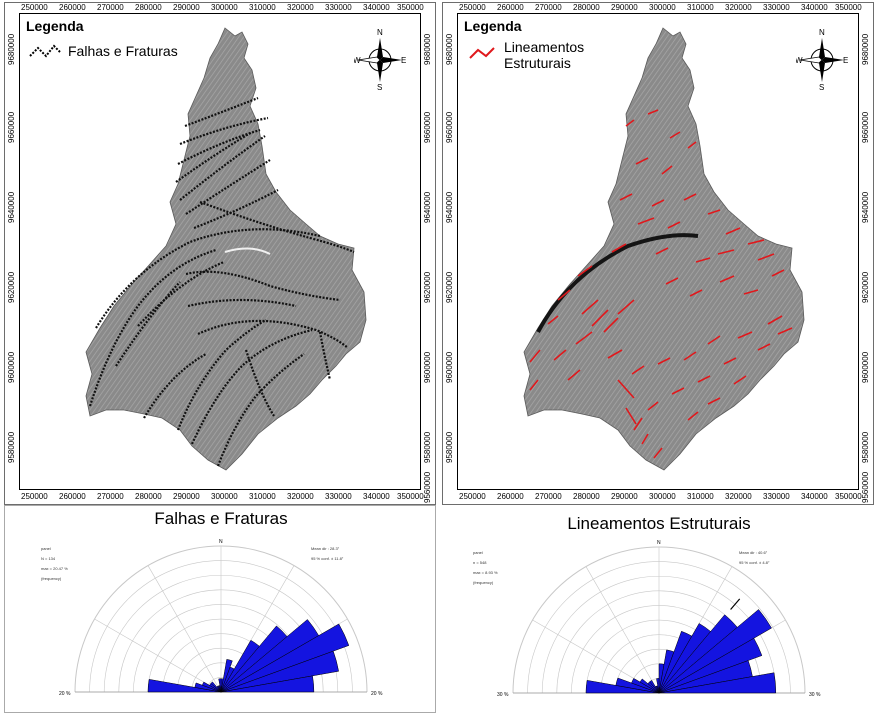  What do you see at coordinates (753, 552) in the screenshot?
I see `meta-line: Mean dir : 40.6°` at bounding box center [753, 552].